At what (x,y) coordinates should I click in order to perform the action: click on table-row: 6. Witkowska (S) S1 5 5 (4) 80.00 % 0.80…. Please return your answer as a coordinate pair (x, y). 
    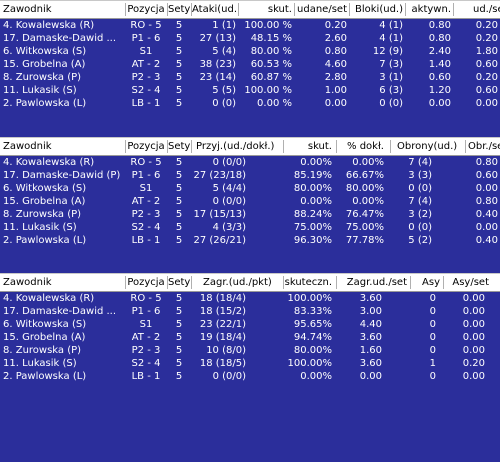
    Looking at the image, I should click on (250, 51).